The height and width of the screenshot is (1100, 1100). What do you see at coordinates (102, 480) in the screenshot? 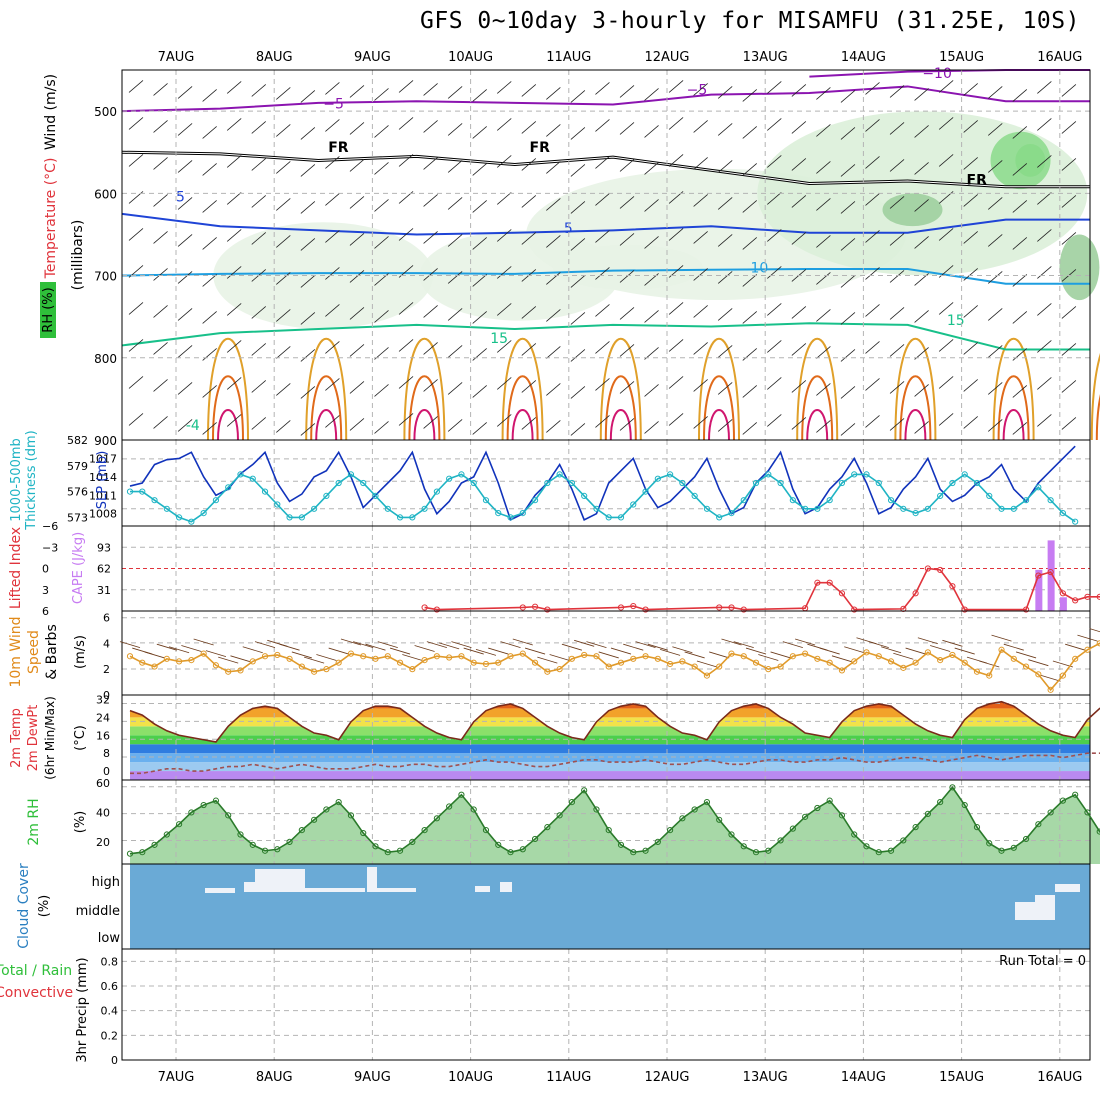
I see `slp-axis-label: SLP (mb)` at bounding box center [102, 480].